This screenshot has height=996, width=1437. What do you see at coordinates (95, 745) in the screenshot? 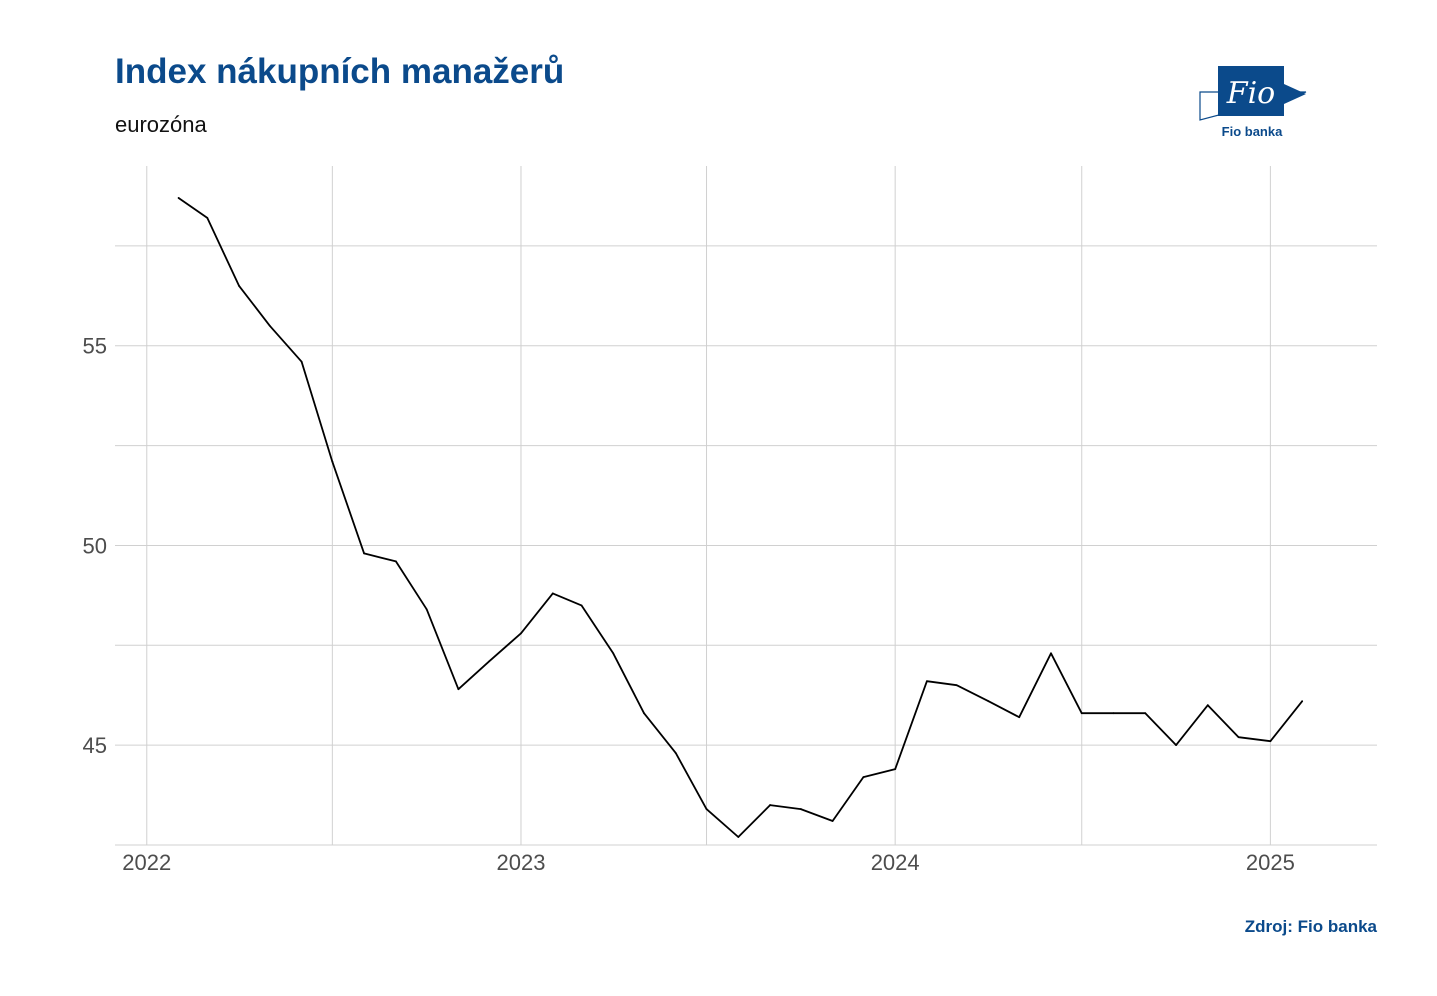
I see `y-tick-label: 45` at bounding box center [95, 745].